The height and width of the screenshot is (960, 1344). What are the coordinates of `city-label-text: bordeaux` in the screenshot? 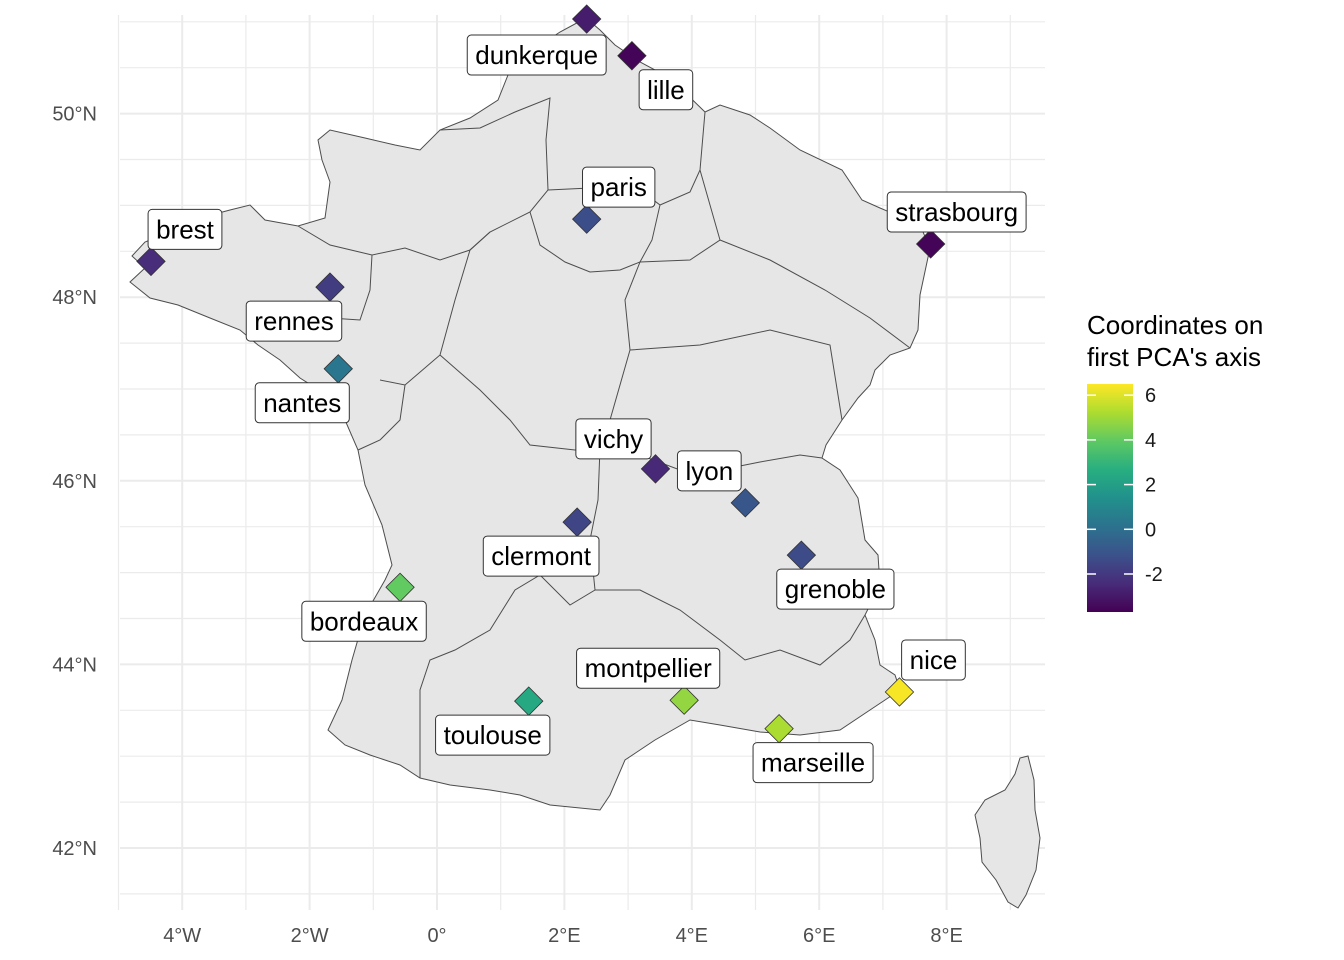 It's located at (364, 621).